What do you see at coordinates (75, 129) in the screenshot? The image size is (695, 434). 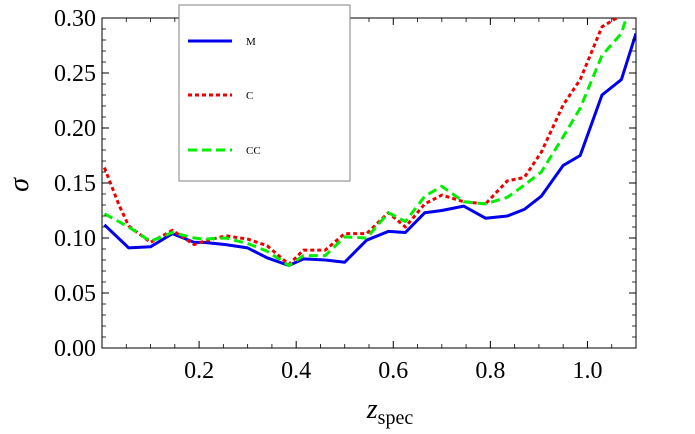 I see `y-tick-label: 0.20` at bounding box center [75, 129].